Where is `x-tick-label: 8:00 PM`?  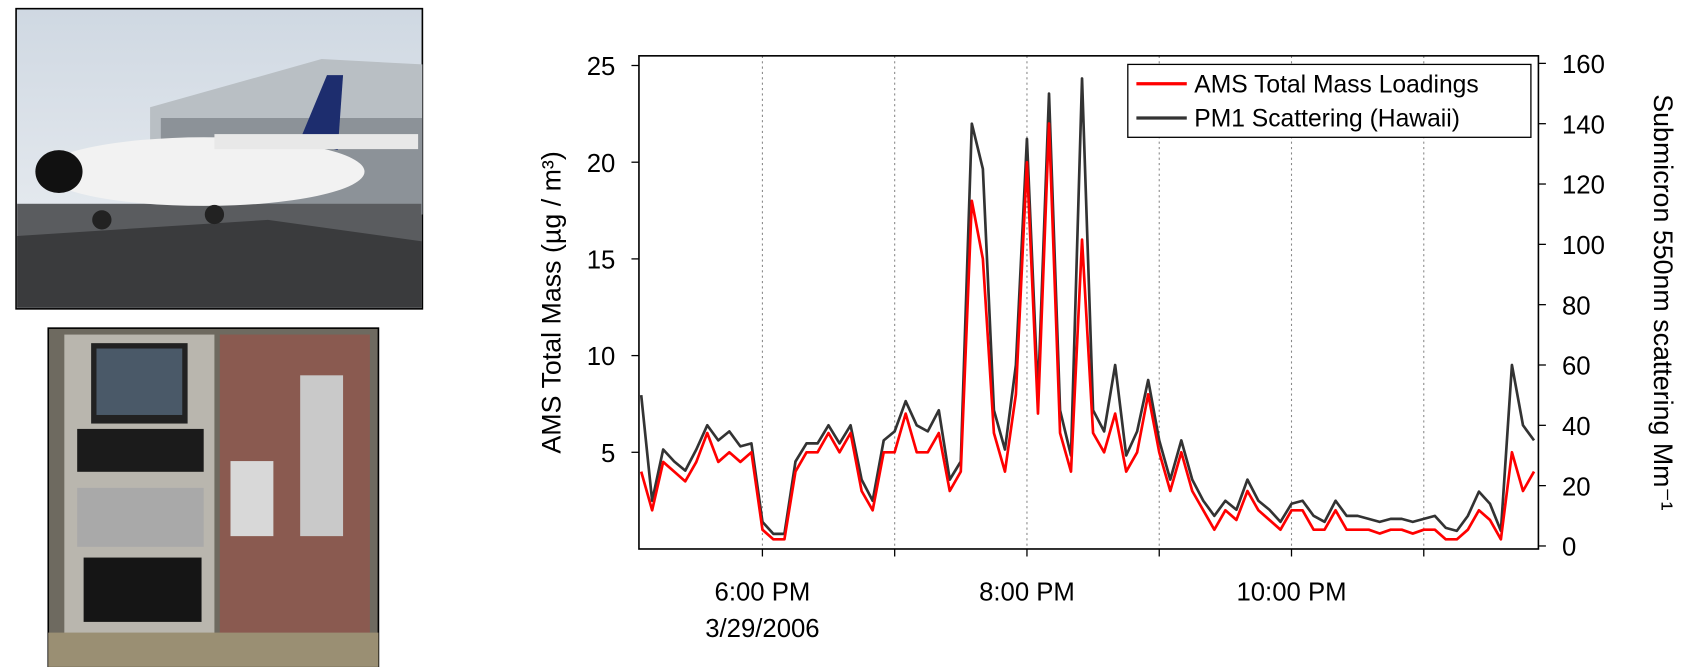 x-tick-label: 8:00 PM is located at coordinates (1027, 592).